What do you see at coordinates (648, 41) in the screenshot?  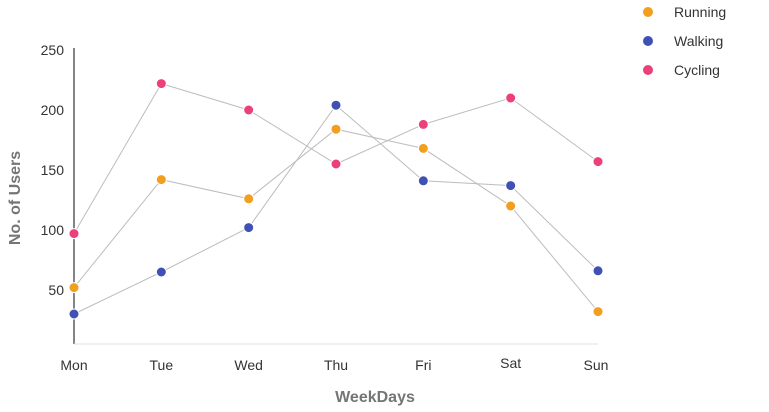 I see `legend-marker-walking` at bounding box center [648, 41].